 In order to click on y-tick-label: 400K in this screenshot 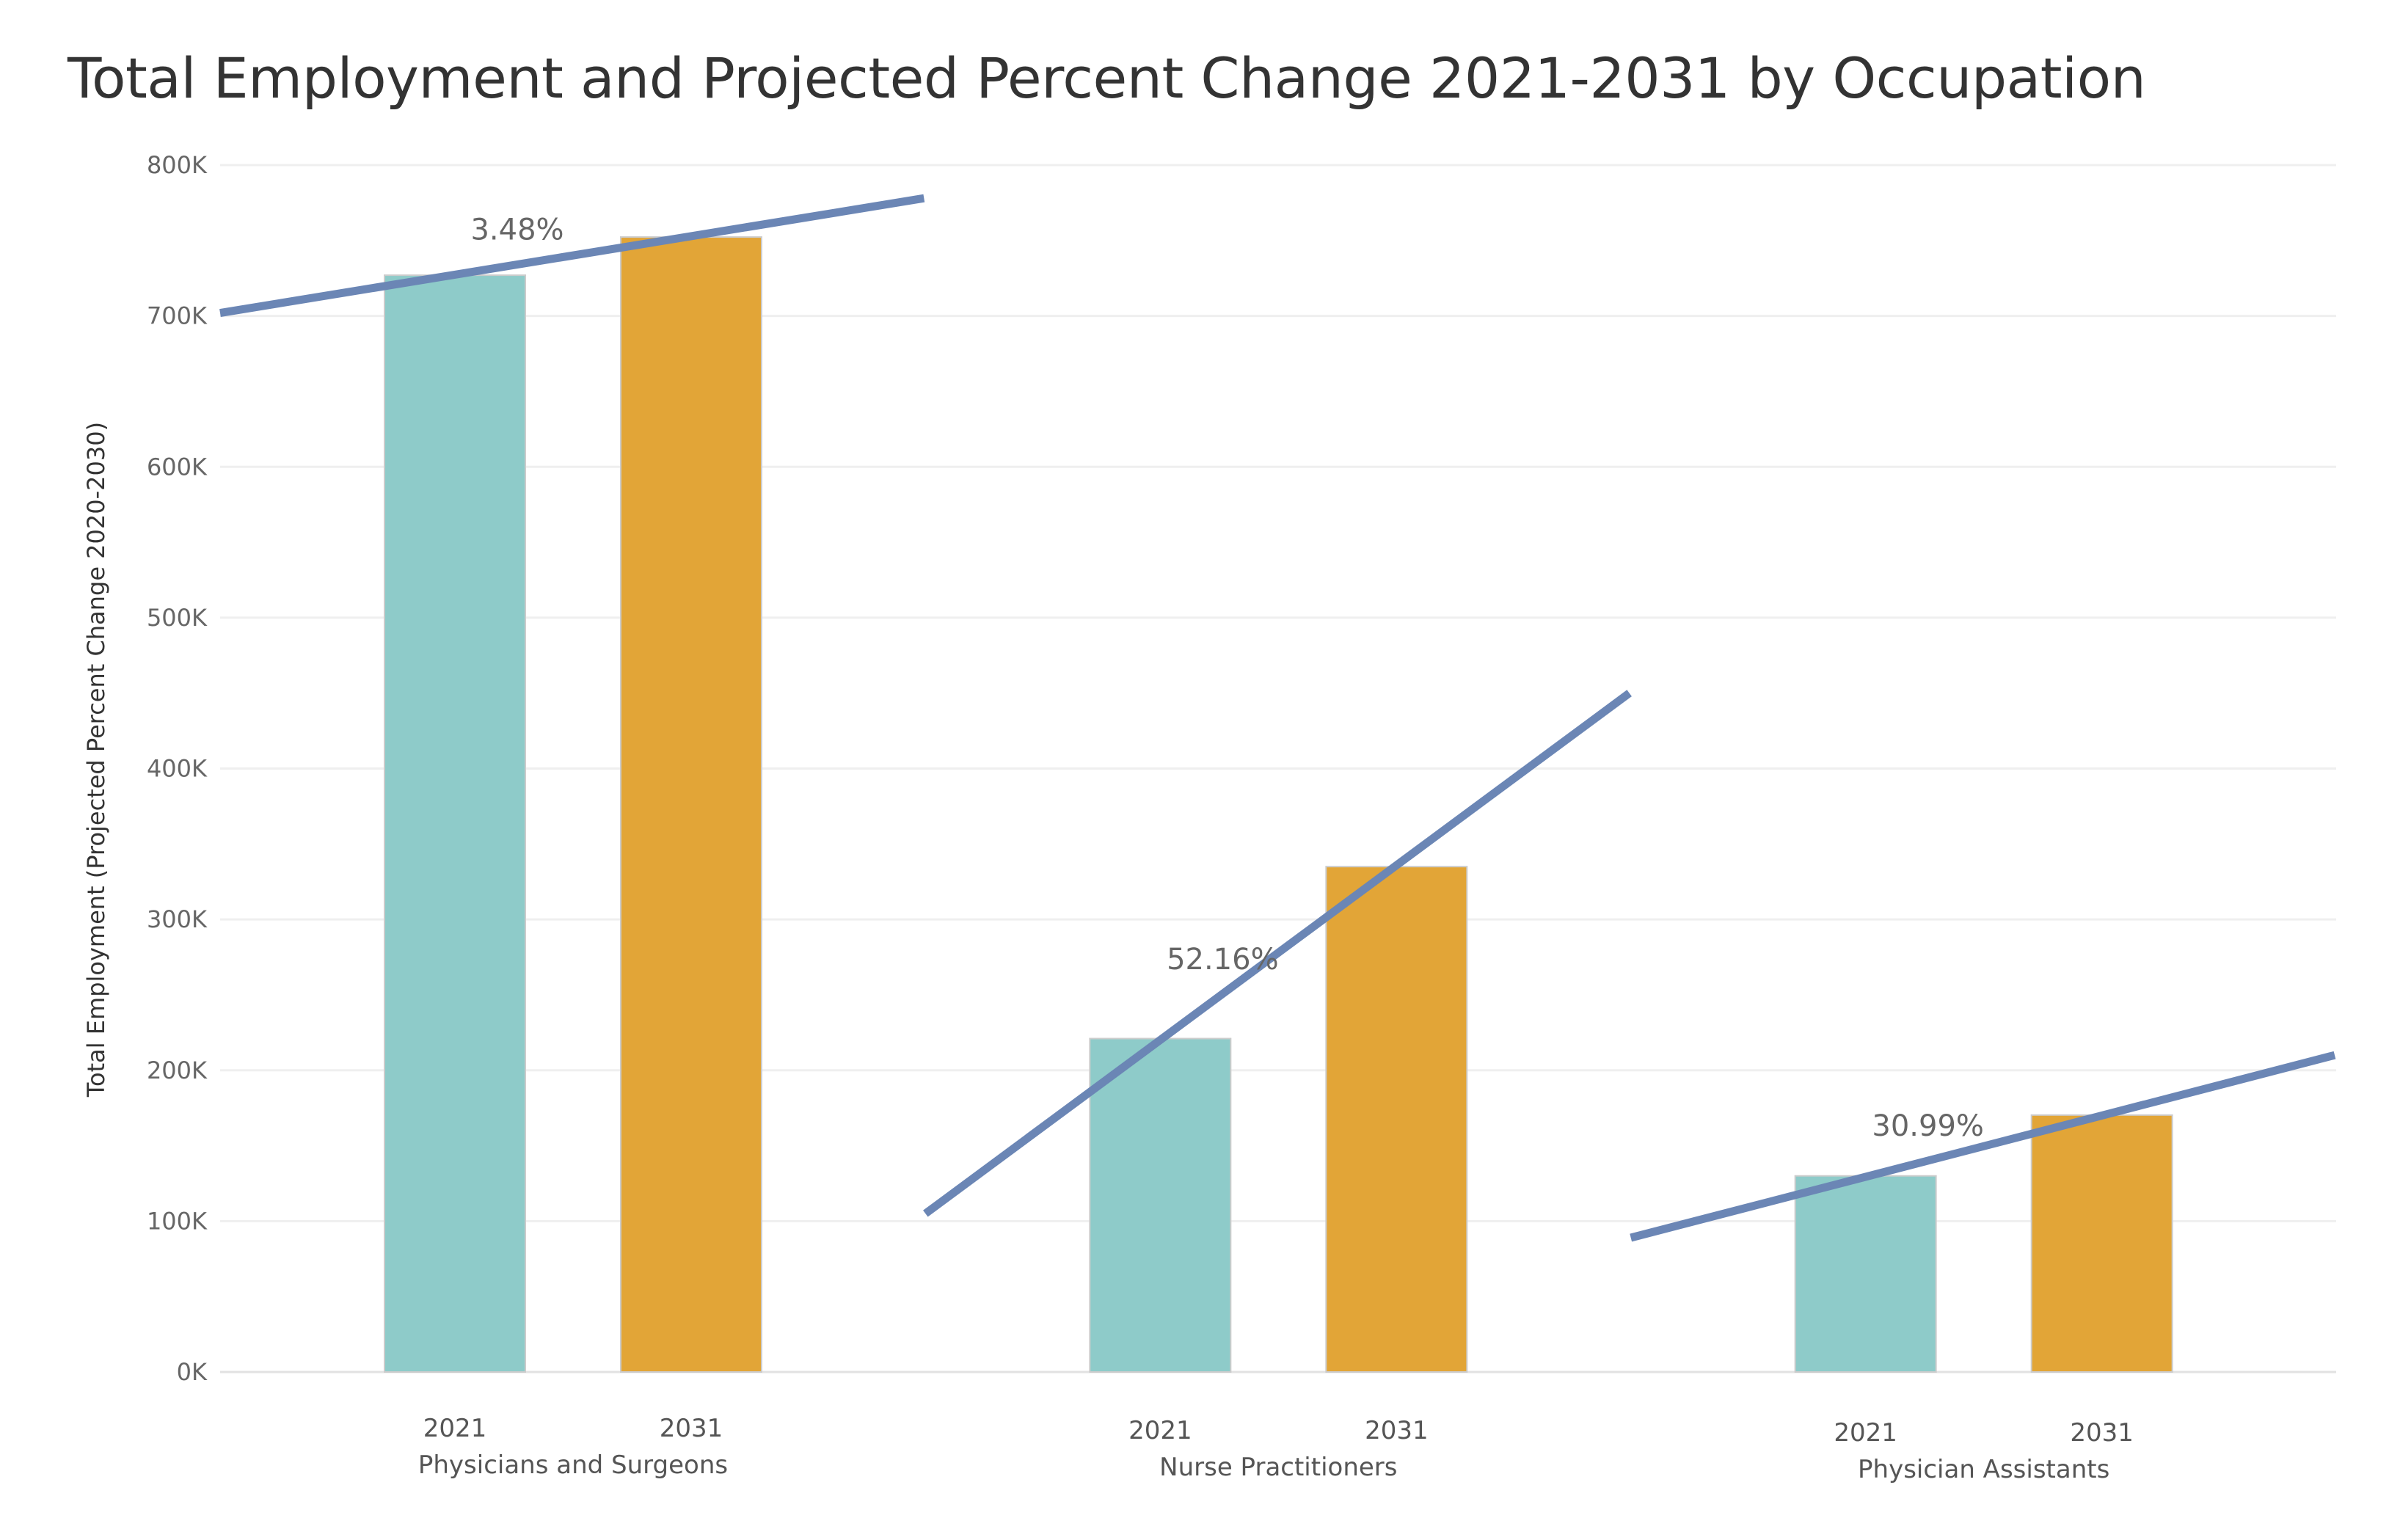, I will do `click(177, 769)`.